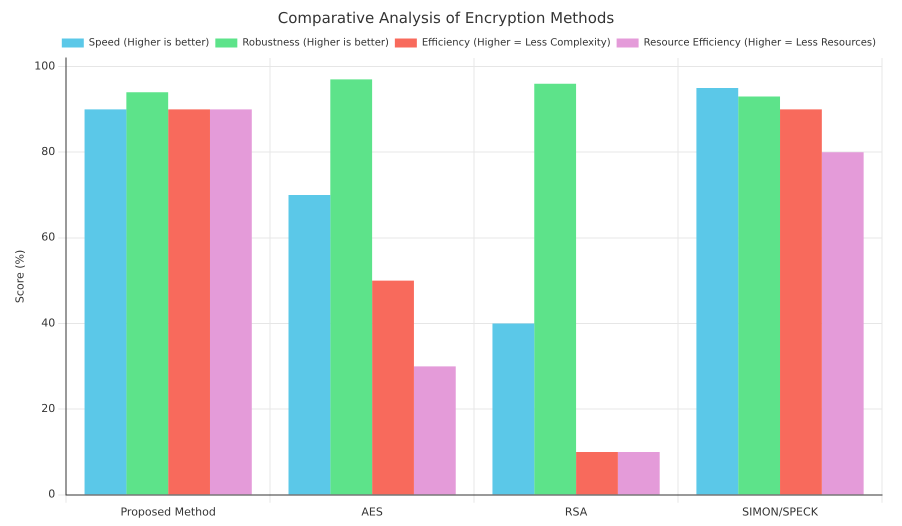  What do you see at coordinates (168, 511) in the screenshot?
I see `x-tick-label: Proposed Method` at bounding box center [168, 511].